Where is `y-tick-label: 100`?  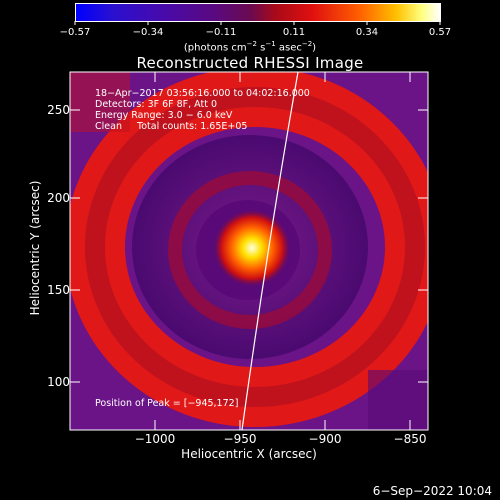 y-tick-label: 100 is located at coordinates (58, 382).